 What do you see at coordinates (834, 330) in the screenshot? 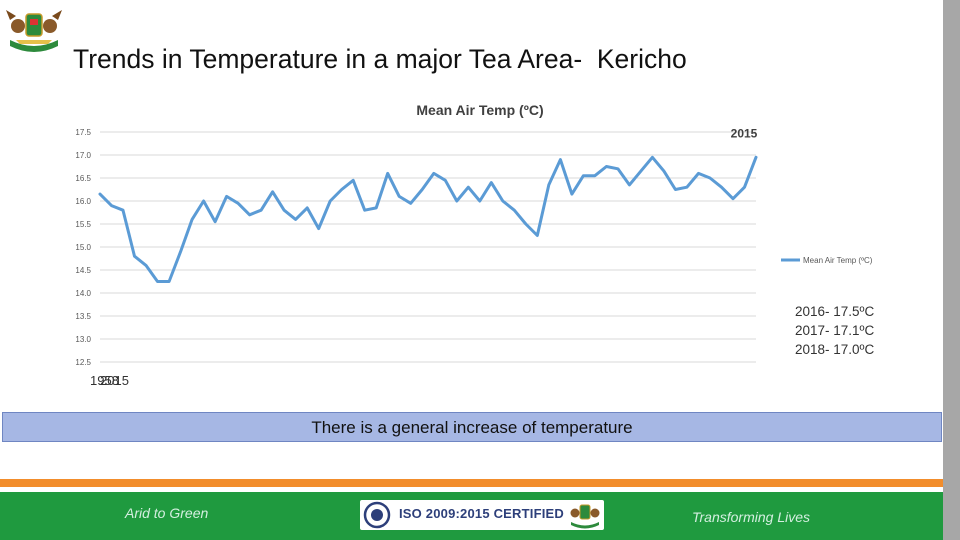
I see `projection-annotation: 2017- 17.1ºC` at bounding box center [834, 330].